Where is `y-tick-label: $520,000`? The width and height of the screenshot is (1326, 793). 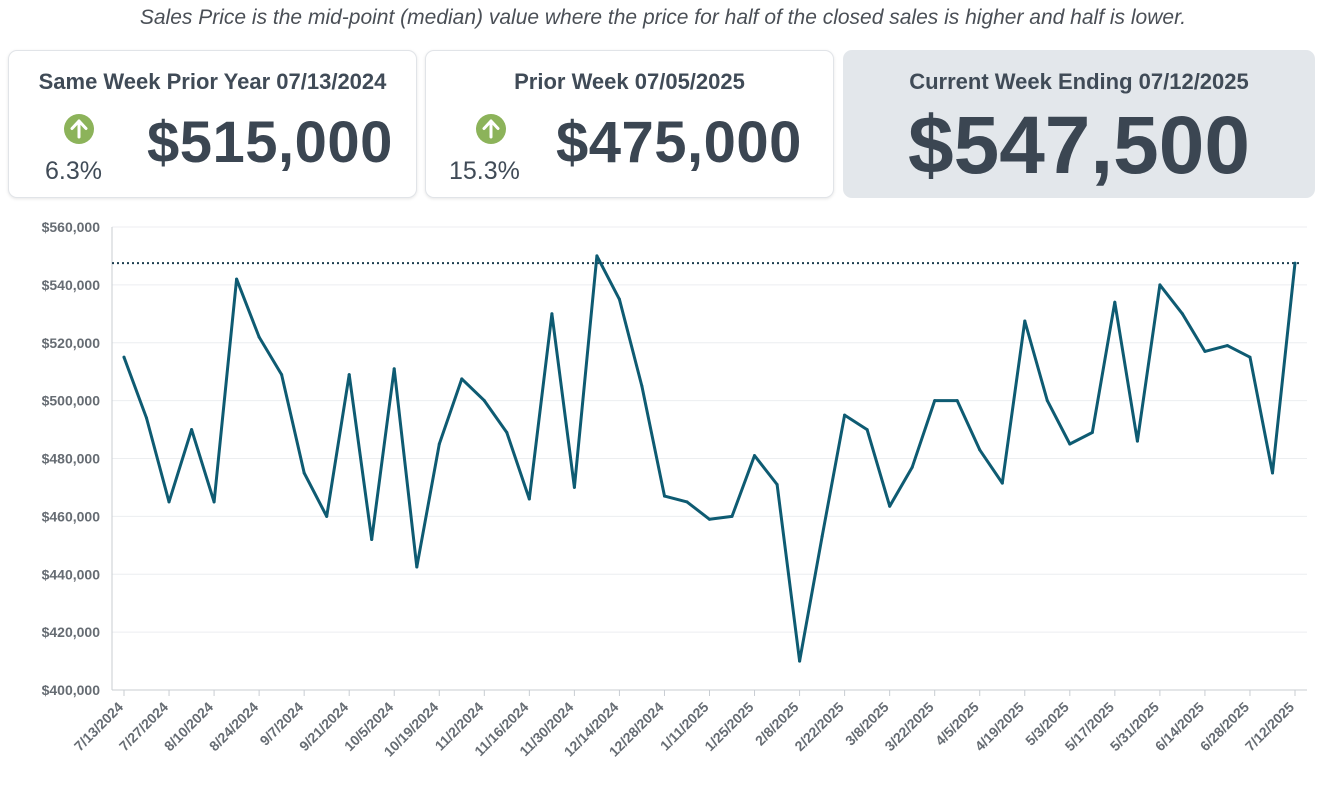
y-tick-label: $520,000 is located at coordinates (71, 343).